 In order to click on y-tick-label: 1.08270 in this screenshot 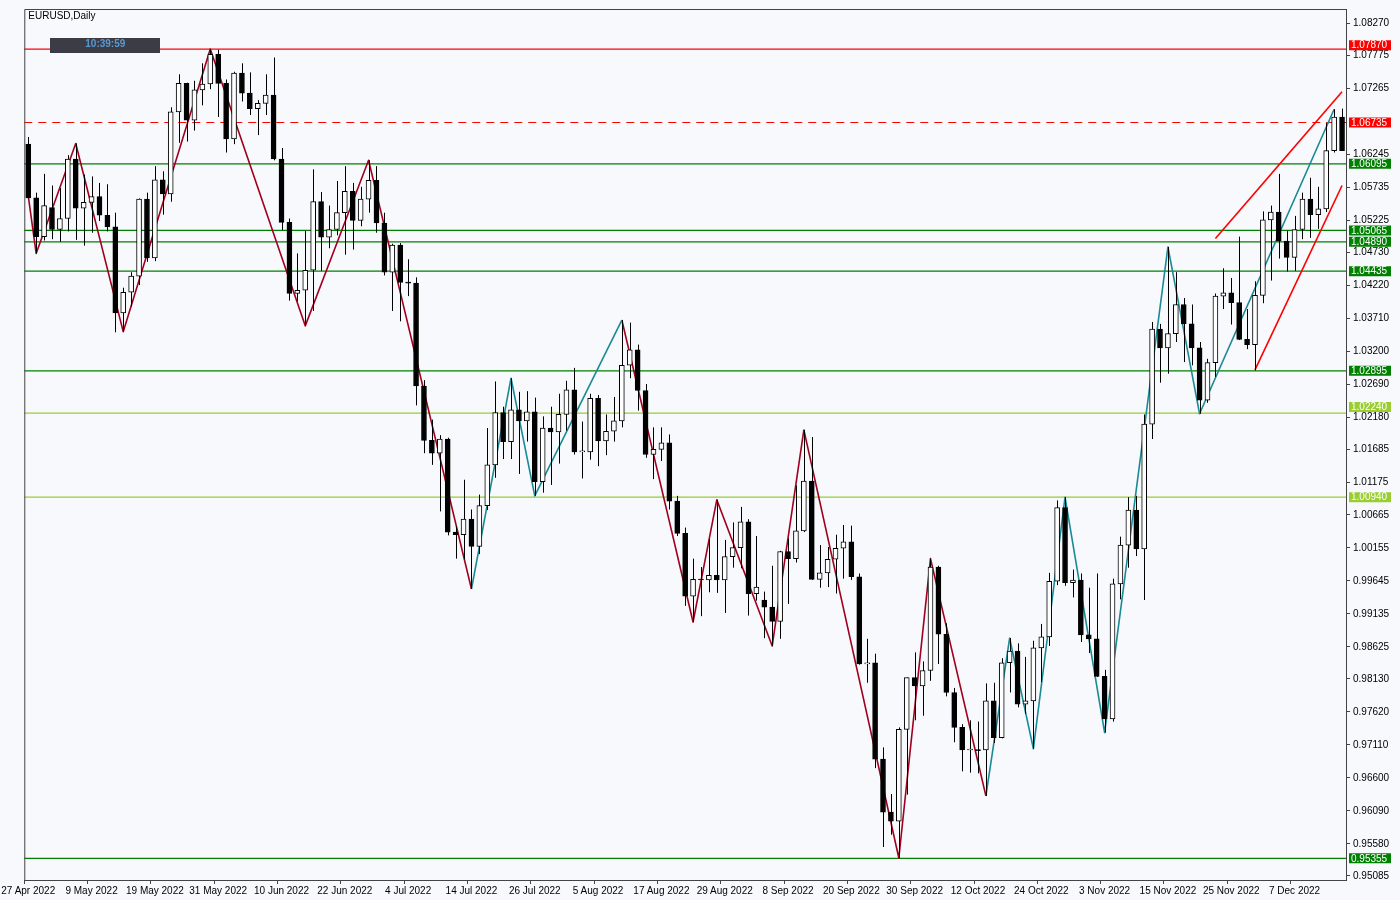, I will do `click(1371, 22)`.